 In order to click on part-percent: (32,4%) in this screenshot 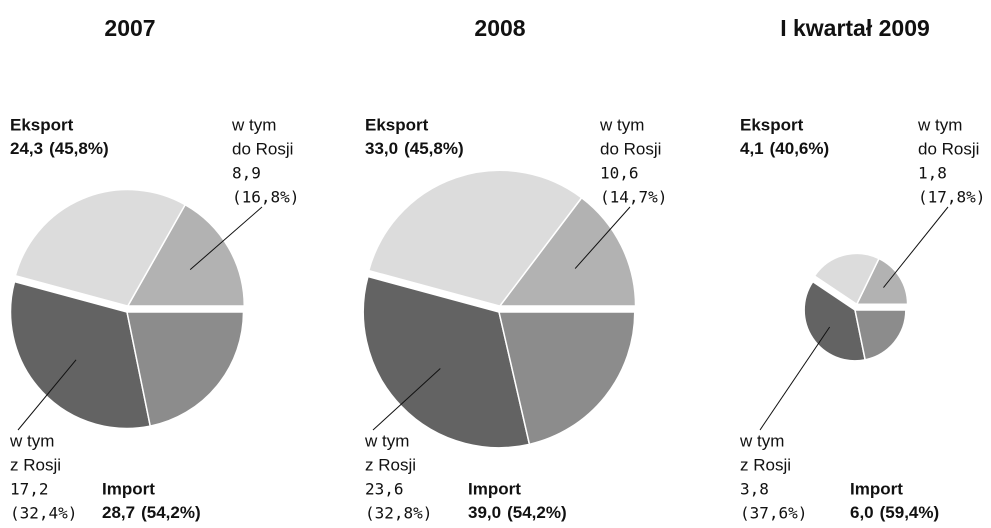, I will do `click(43, 513)`.